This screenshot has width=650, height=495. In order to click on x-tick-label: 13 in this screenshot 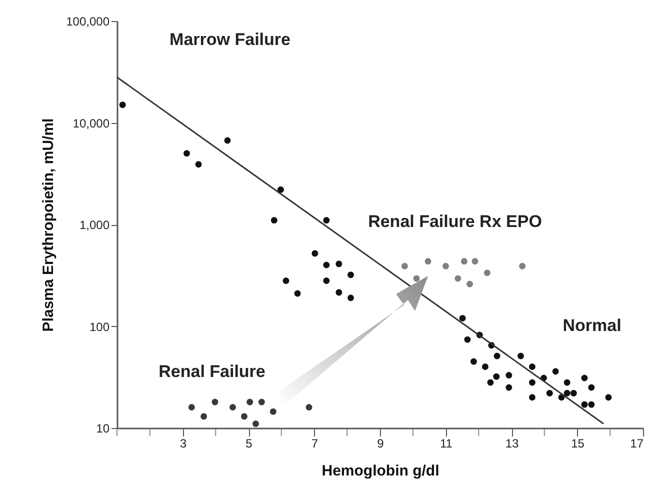, I will do `click(512, 443)`.